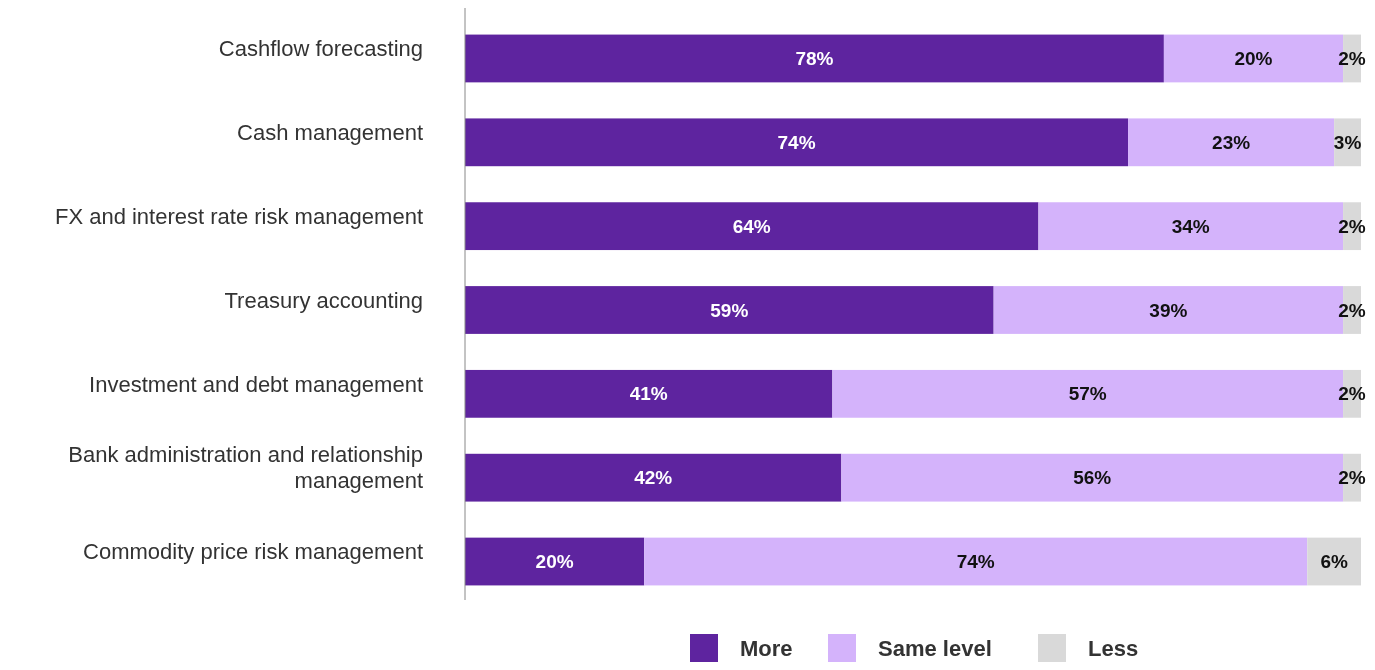 The height and width of the screenshot is (670, 1375). What do you see at coordinates (245, 468) in the screenshot?
I see `y-tick-label: Bank administration and relationship management` at bounding box center [245, 468].